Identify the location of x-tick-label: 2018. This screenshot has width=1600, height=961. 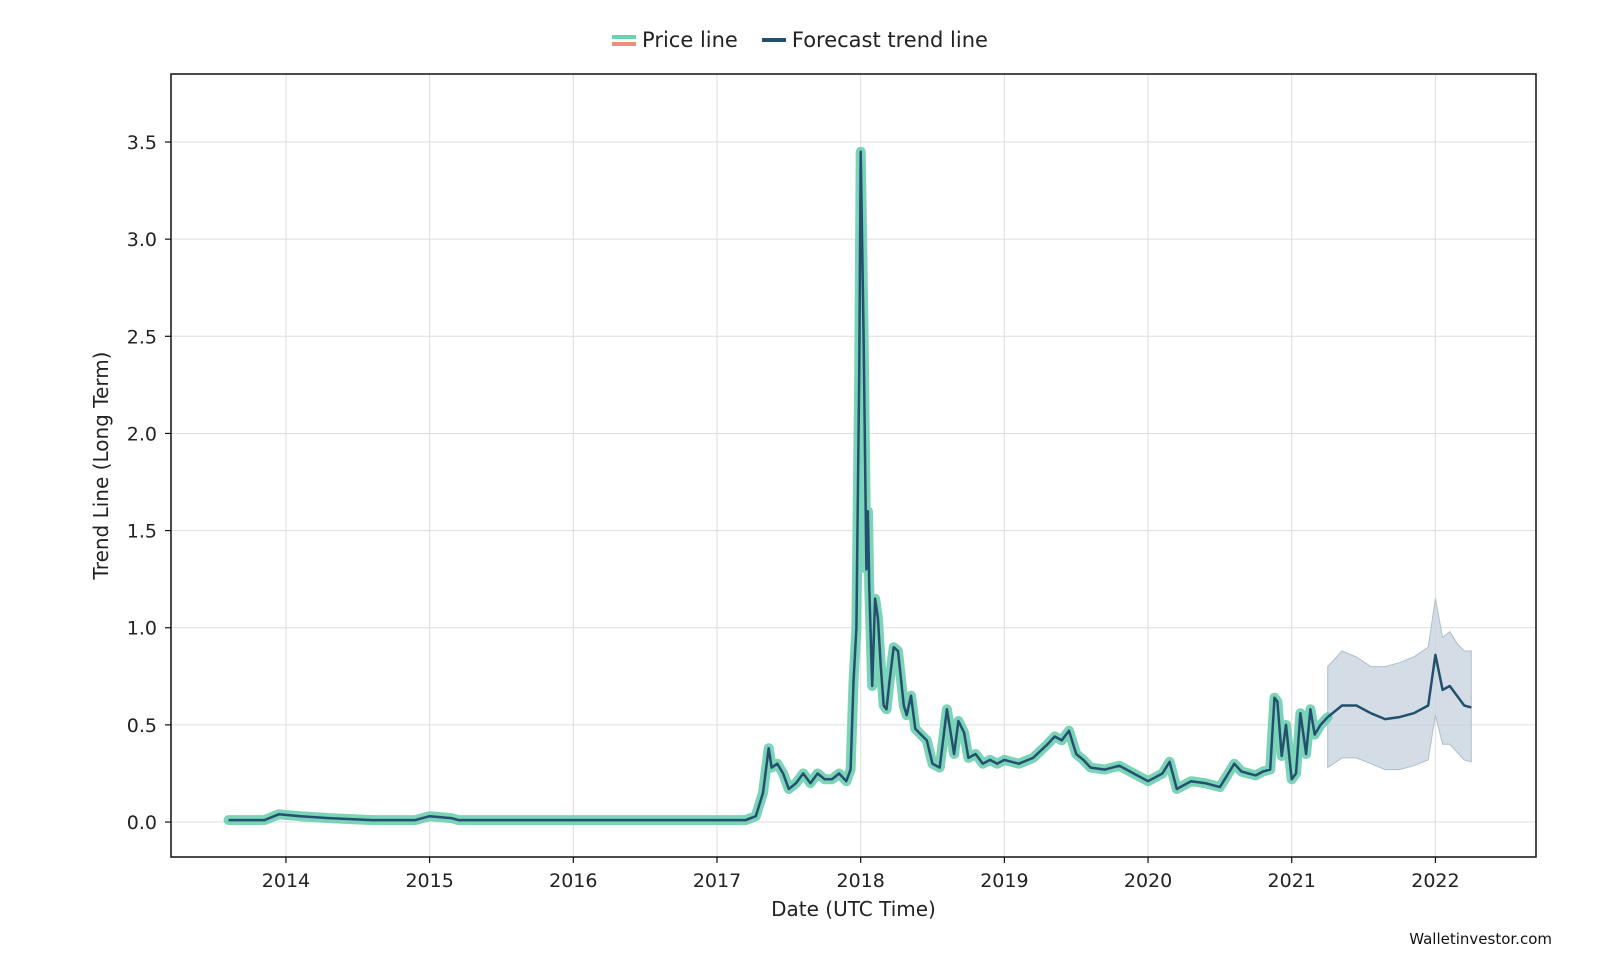
(861, 881).